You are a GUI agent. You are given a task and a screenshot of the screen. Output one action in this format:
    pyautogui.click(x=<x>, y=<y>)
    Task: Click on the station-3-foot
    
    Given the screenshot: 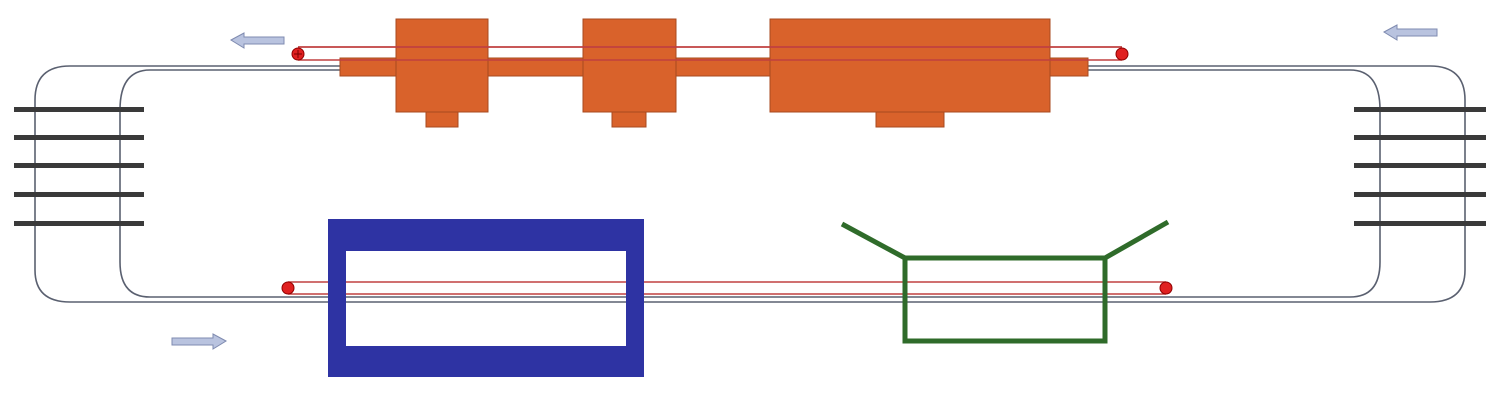 What is the action you would take?
    pyautogui.click(x=910, y=119)
    